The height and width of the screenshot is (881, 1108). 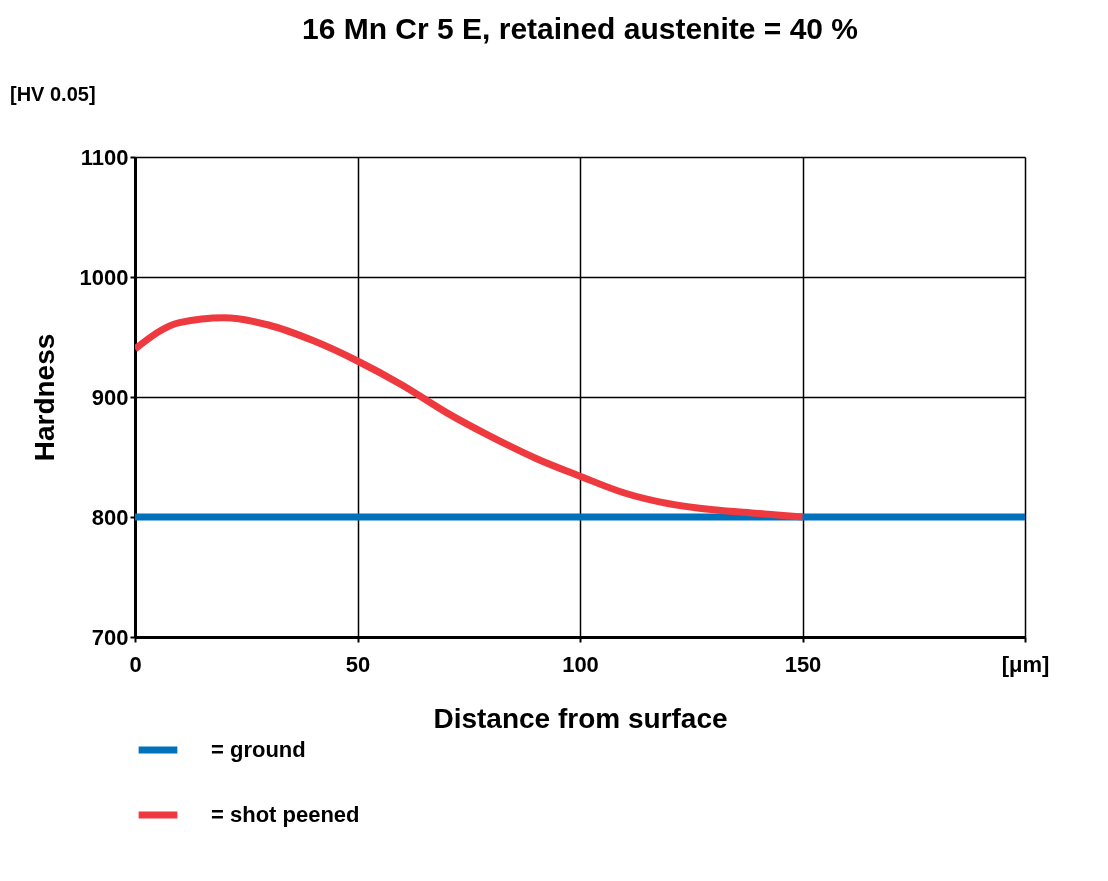 What do you see at coordinates (358, 664) in the screenshot?
I see `x-tick-label: 50` at bounding box center [358, 664].